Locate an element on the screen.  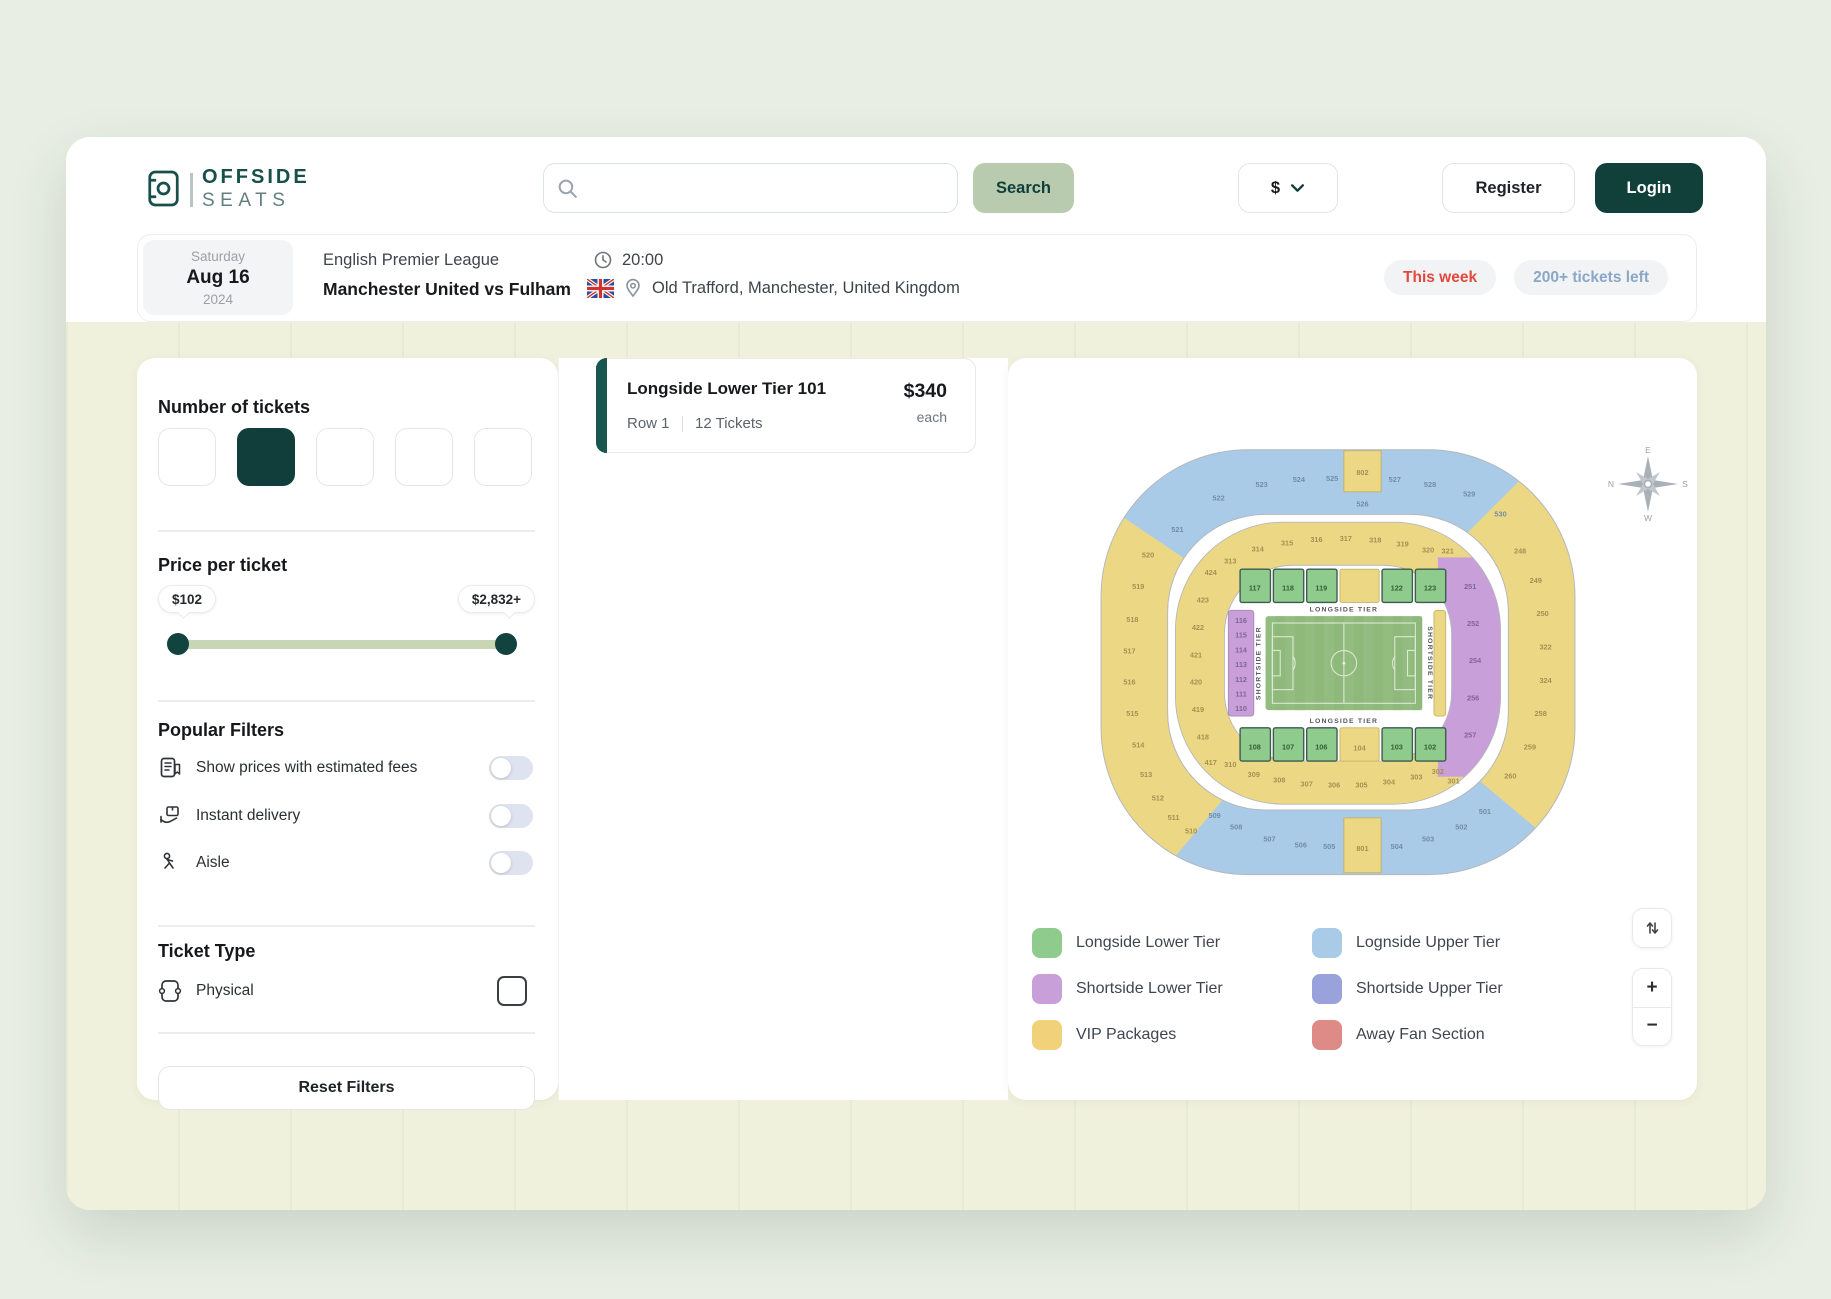
price-slider-handle-min is located at coordinates (178, 644).